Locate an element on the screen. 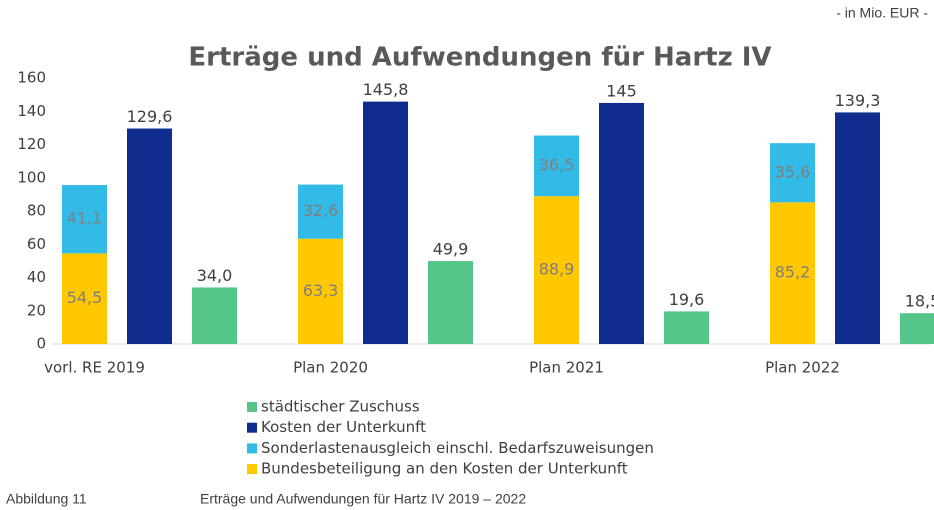  data-label: 88,9 is located at coordinates (557, 269).